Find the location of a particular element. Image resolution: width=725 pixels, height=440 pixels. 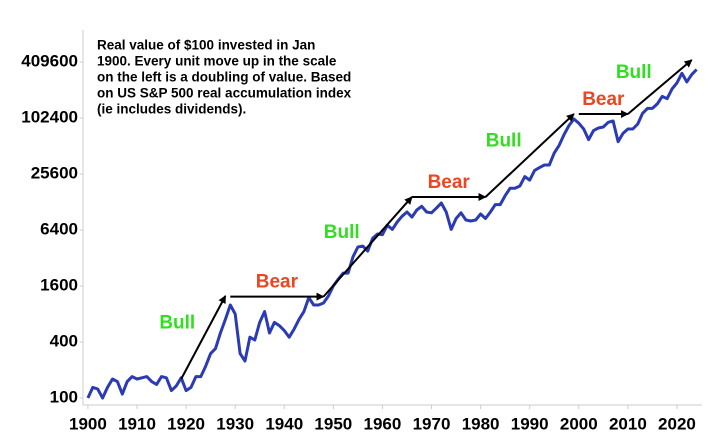

x-tick-label: 2000 is located at coordinates (579, 423).